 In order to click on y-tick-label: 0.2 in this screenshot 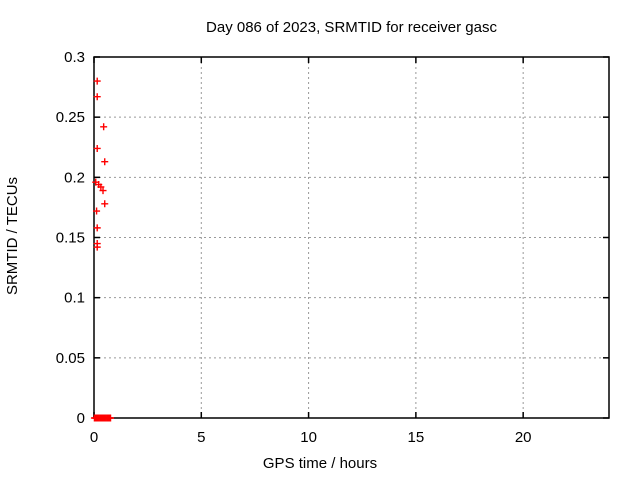, I will do `click(74, 177)`.